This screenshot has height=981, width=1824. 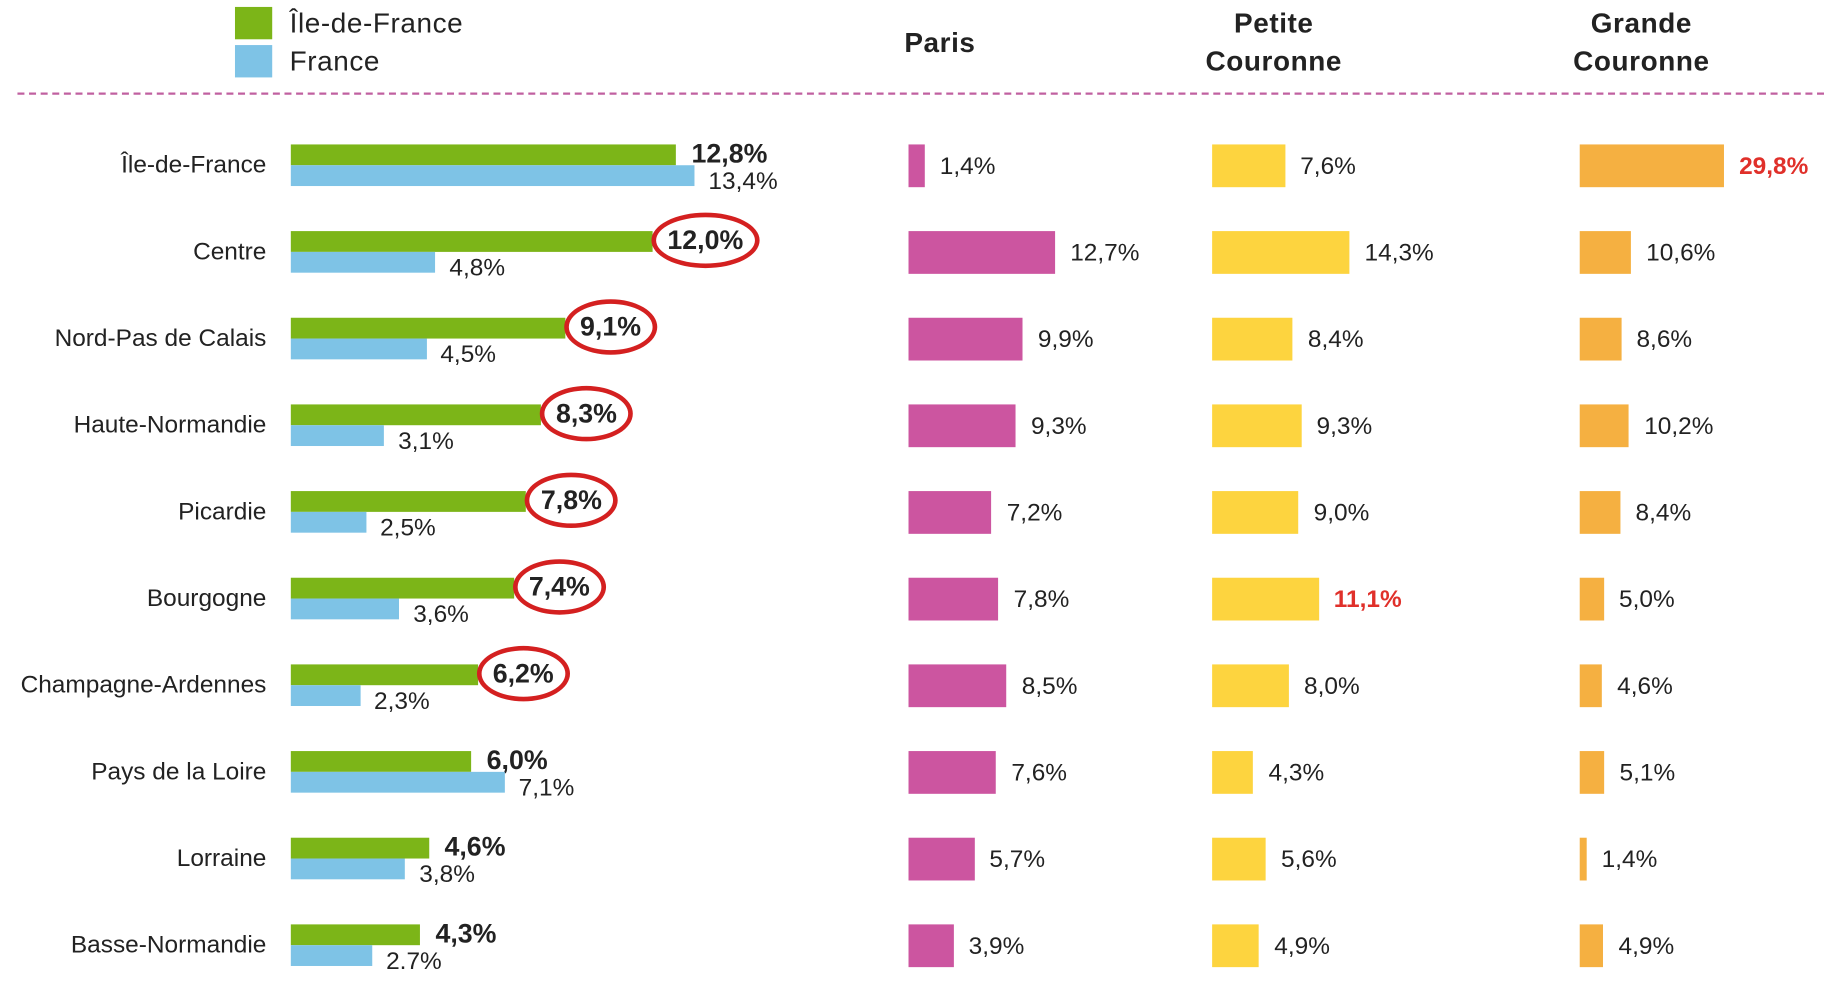 I want to click on panel-title: Grande Couronne, so click(x=1641, y=43).